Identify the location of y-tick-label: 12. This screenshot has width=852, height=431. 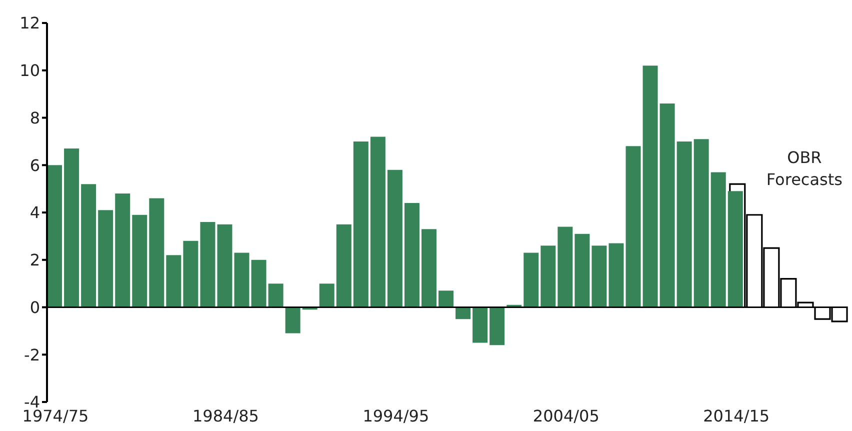
(30, 23).